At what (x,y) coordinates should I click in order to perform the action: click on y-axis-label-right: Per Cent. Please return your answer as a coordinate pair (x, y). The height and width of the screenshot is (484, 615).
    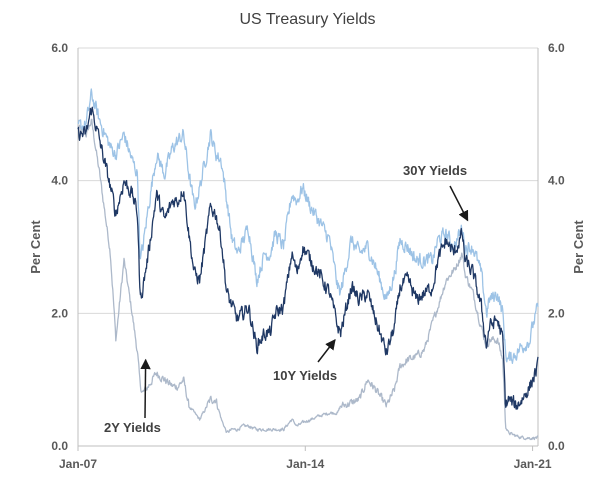
    Looking at the image, I should click on (578, 247).